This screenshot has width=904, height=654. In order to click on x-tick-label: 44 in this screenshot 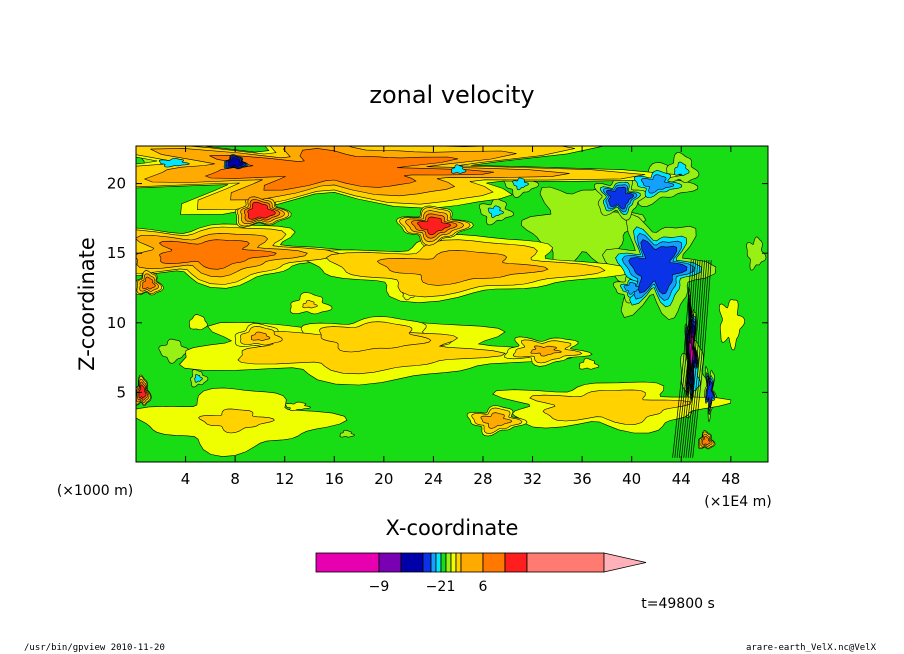, I will do `click(681, 479)`.